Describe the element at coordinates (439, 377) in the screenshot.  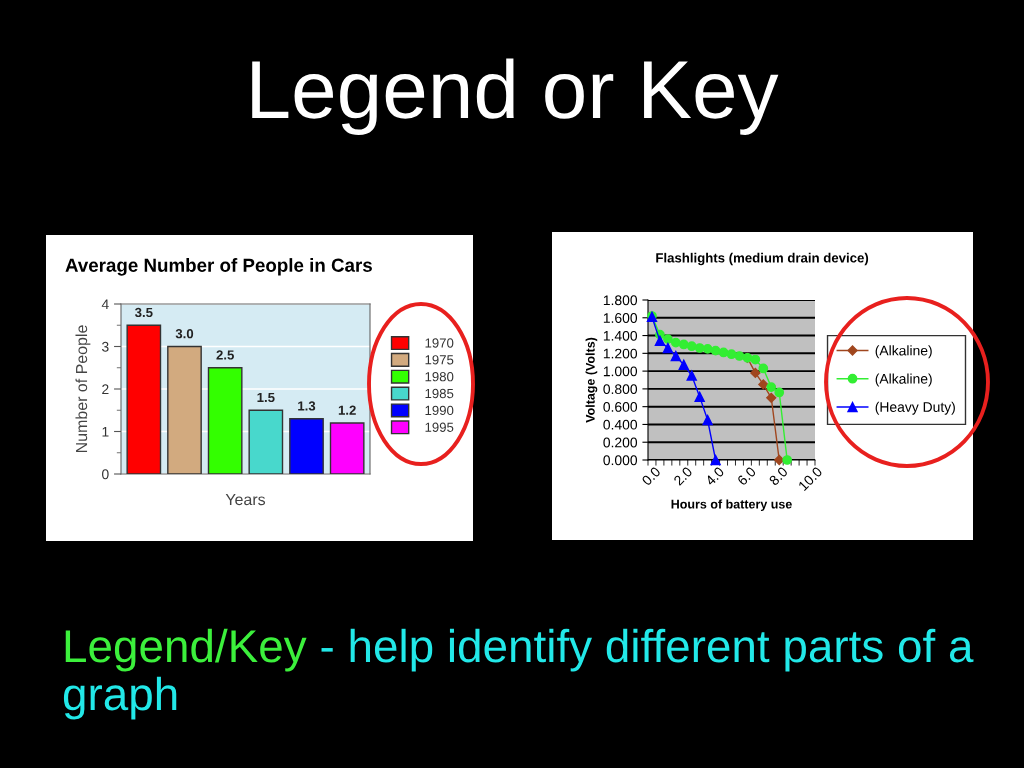
I see `legend-label: 1980` at that location.